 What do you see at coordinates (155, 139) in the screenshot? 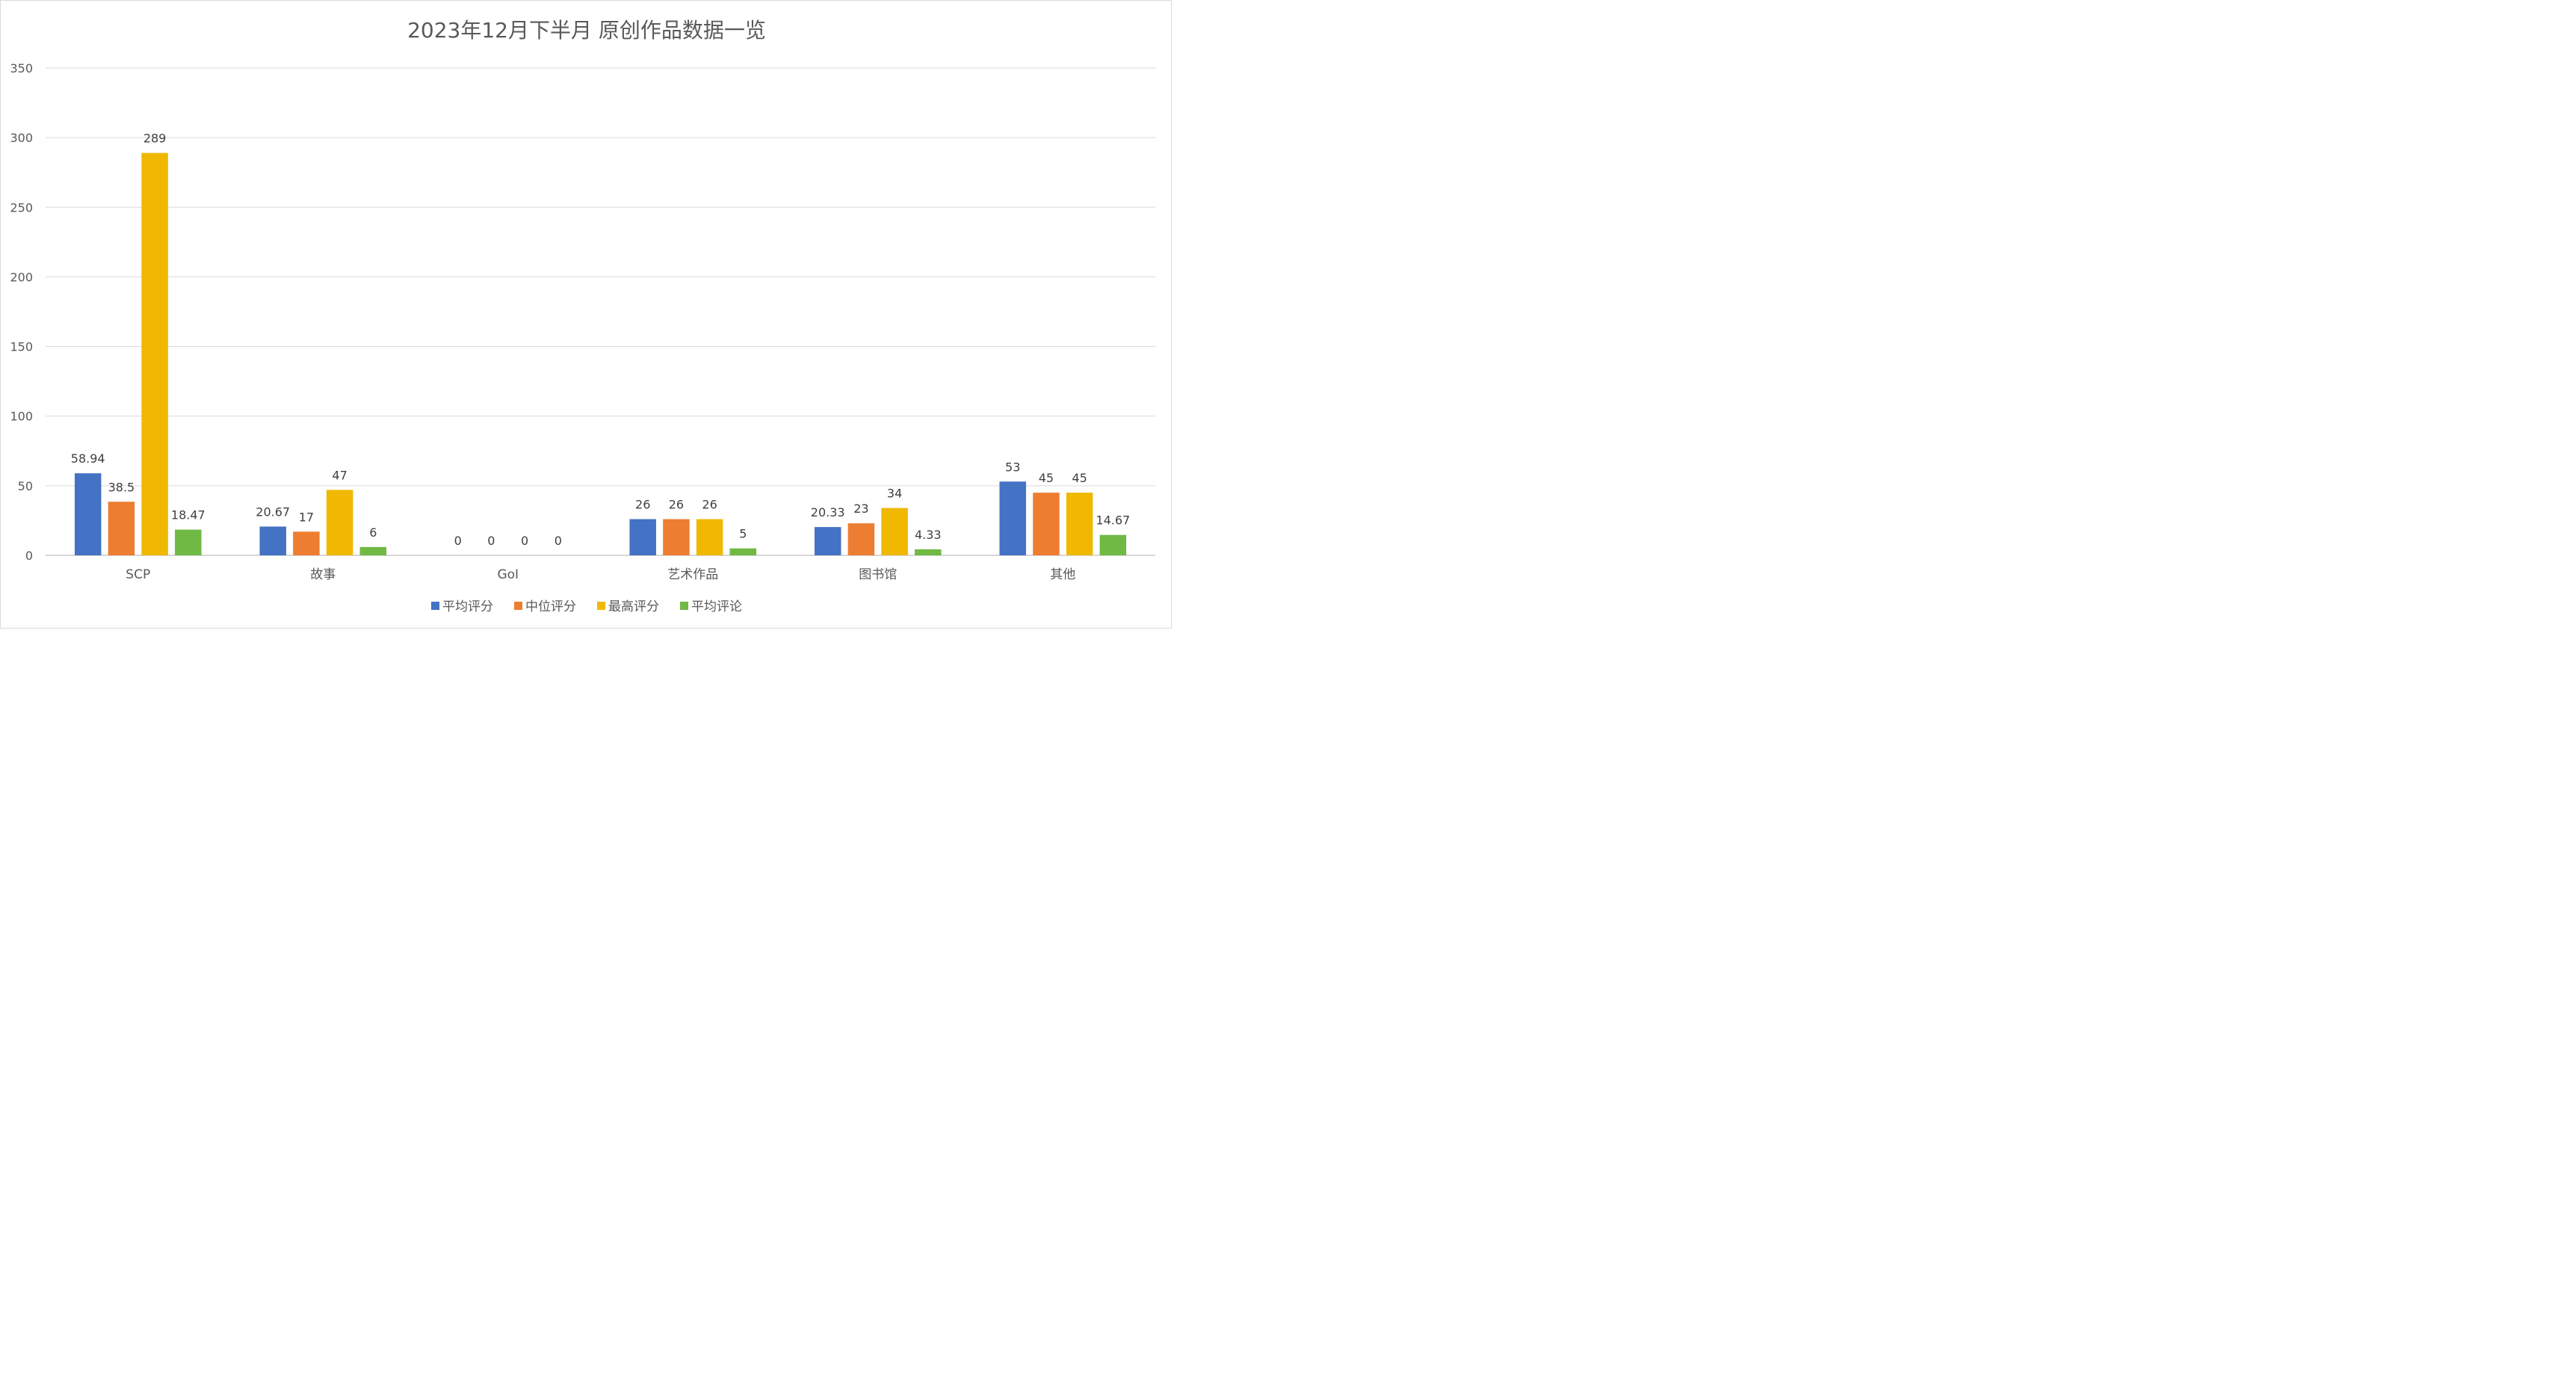
I see `data-label: 289` at bounding box center [155, 139].